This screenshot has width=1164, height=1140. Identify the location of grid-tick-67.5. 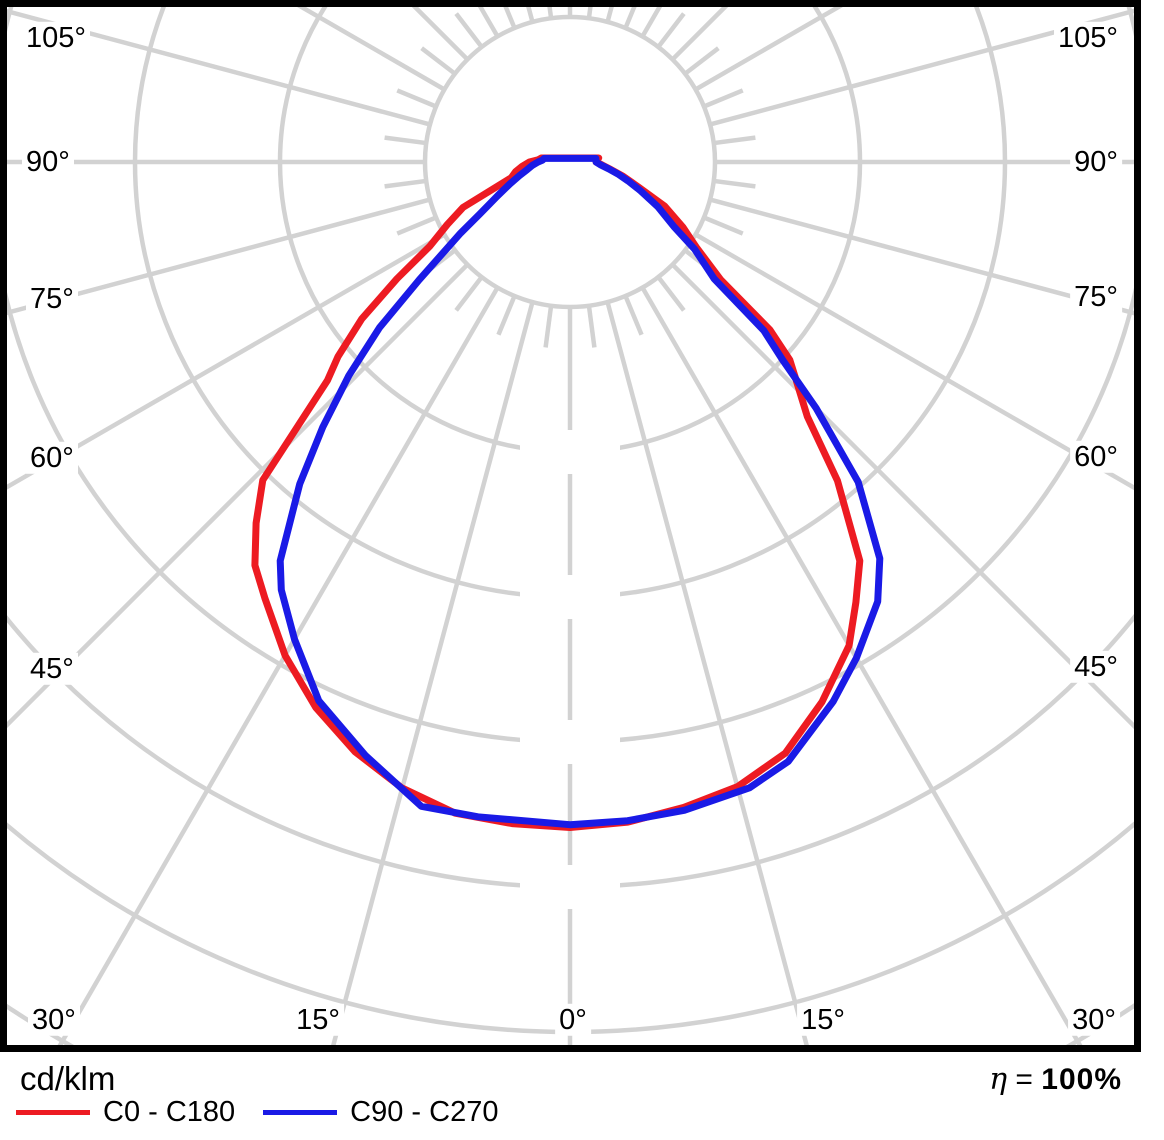
(723, 225).